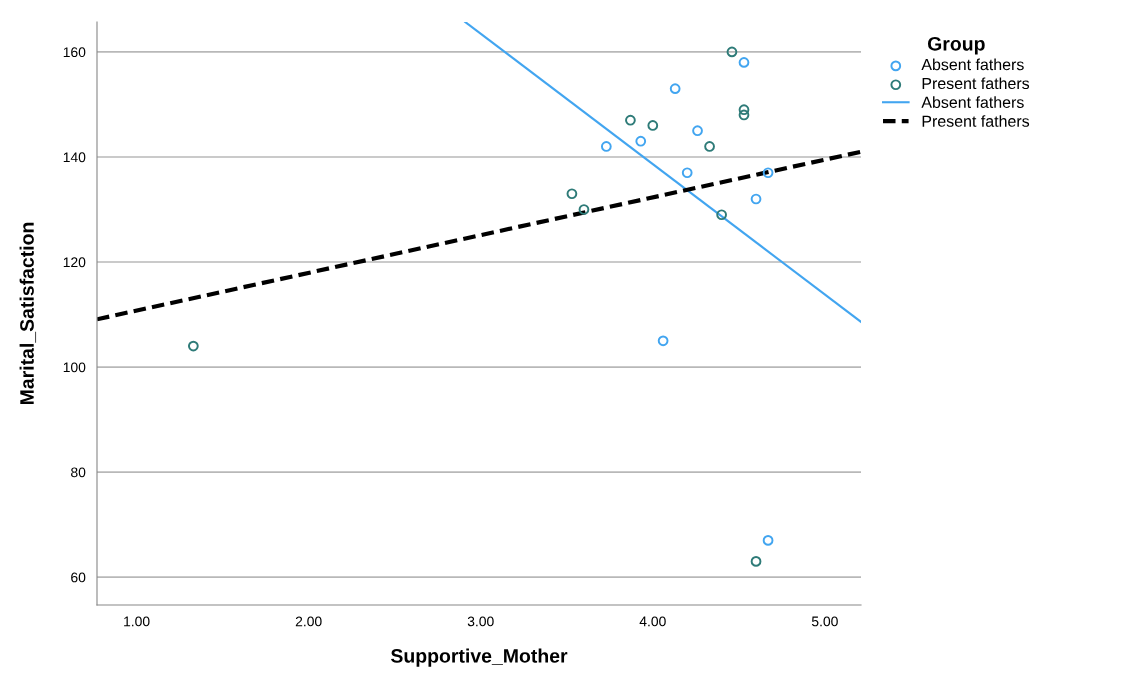 The image size is (1123, 674). What do you see at coordinates (652, 621) in the screenshot?
I see `x-tick-label: 4.00` at bounding box center [652, 621].